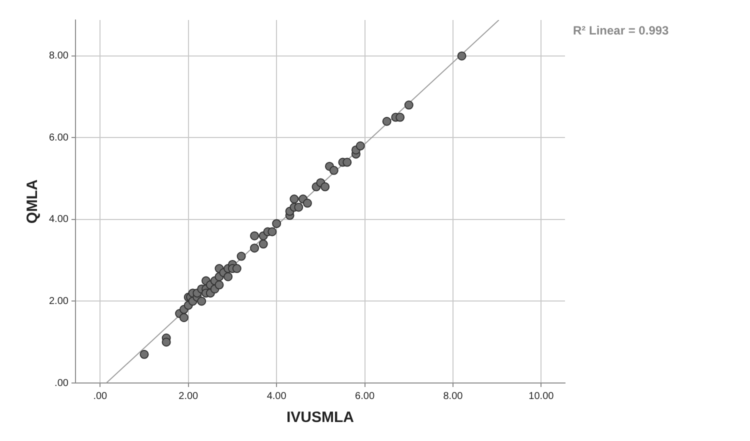 This screenshot has width=750, height=441. What do you see at coordinates (58, 56) in the screenshot?
I see `y-tick-label: 8.00` at bounding box center [58, 56].